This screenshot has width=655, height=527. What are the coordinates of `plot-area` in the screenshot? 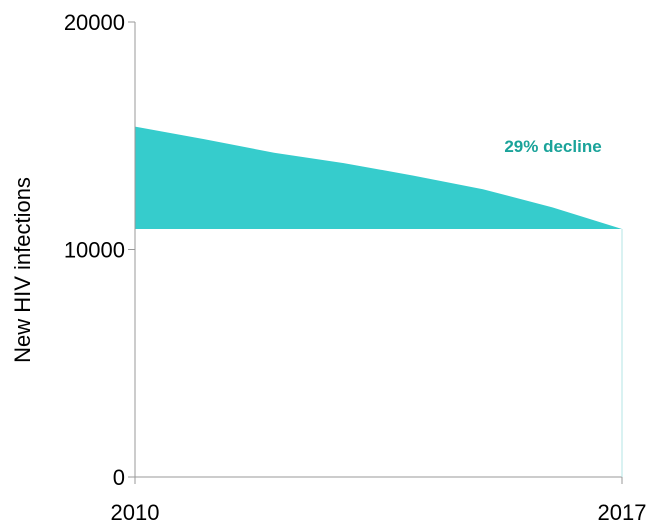 It's located at (378, 177).